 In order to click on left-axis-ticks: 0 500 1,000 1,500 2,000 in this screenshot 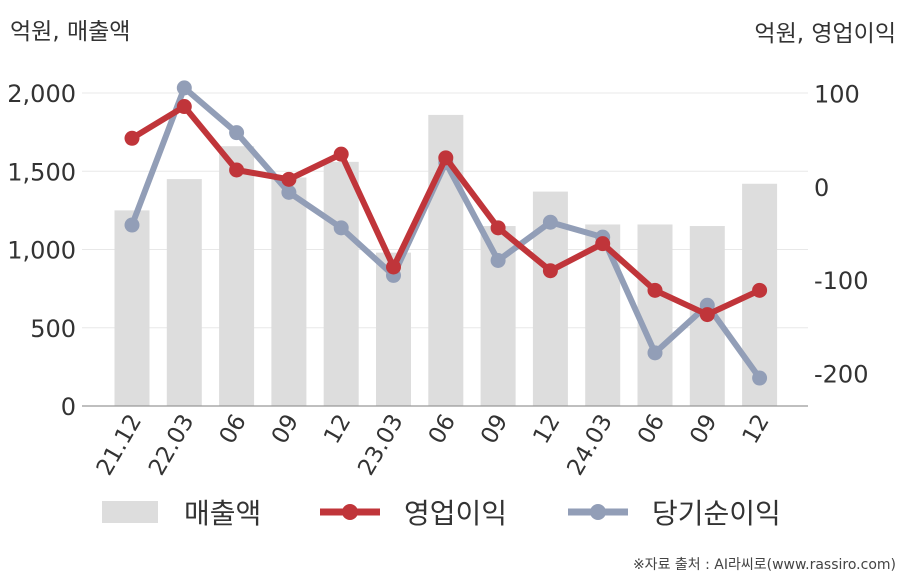, I will do `click(41, 250)`.